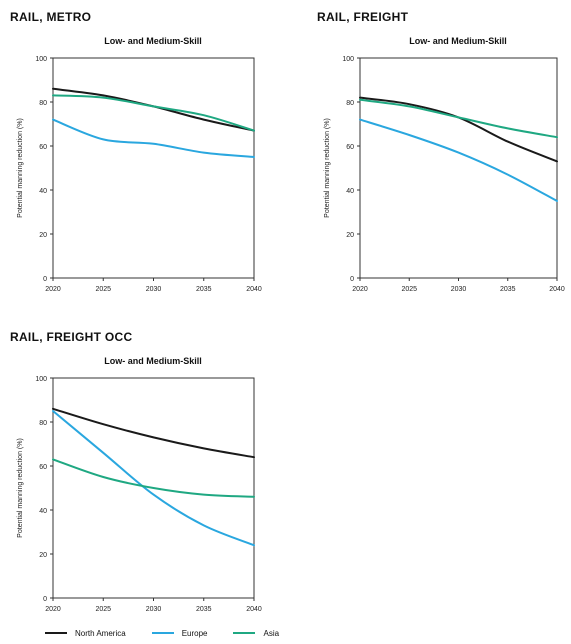 The width and height of the screenshot is (571, 644). What do you see at coordinates (194, 633) in the screenshot?
I see `legend-label: Europe` at bounding box center [194, 633].